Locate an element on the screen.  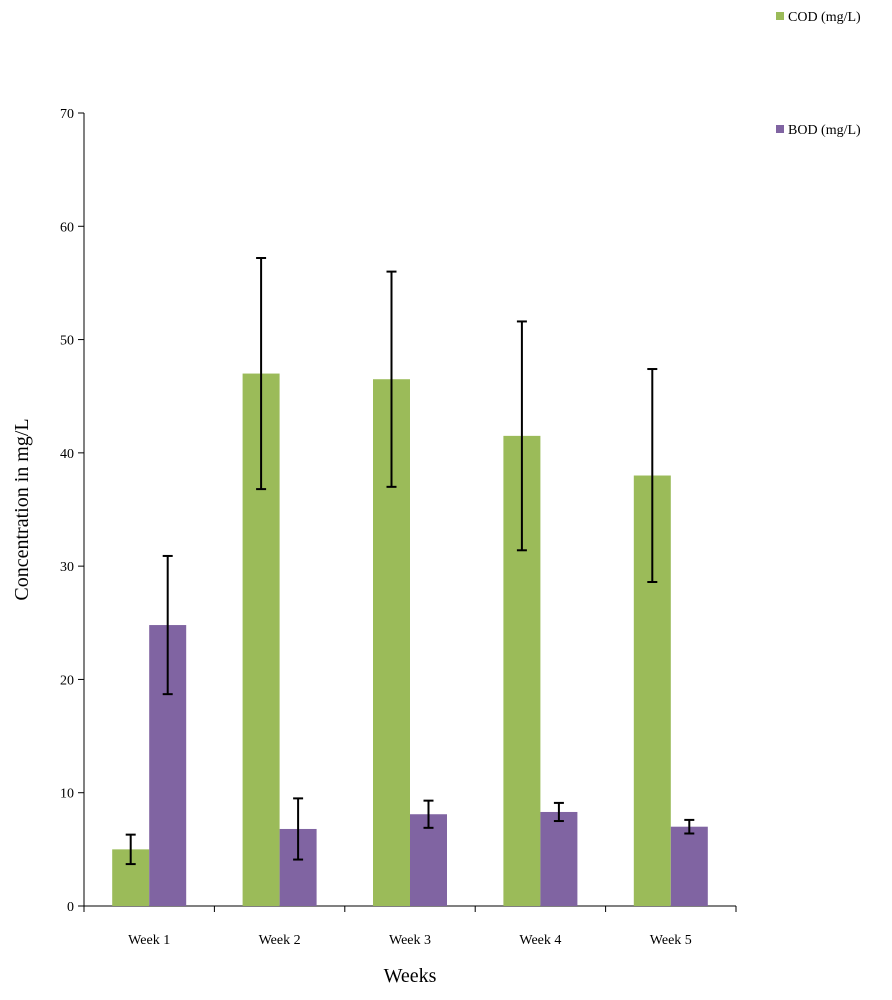
x-tick-label: Week 2 is located at coordinates (280, 940).